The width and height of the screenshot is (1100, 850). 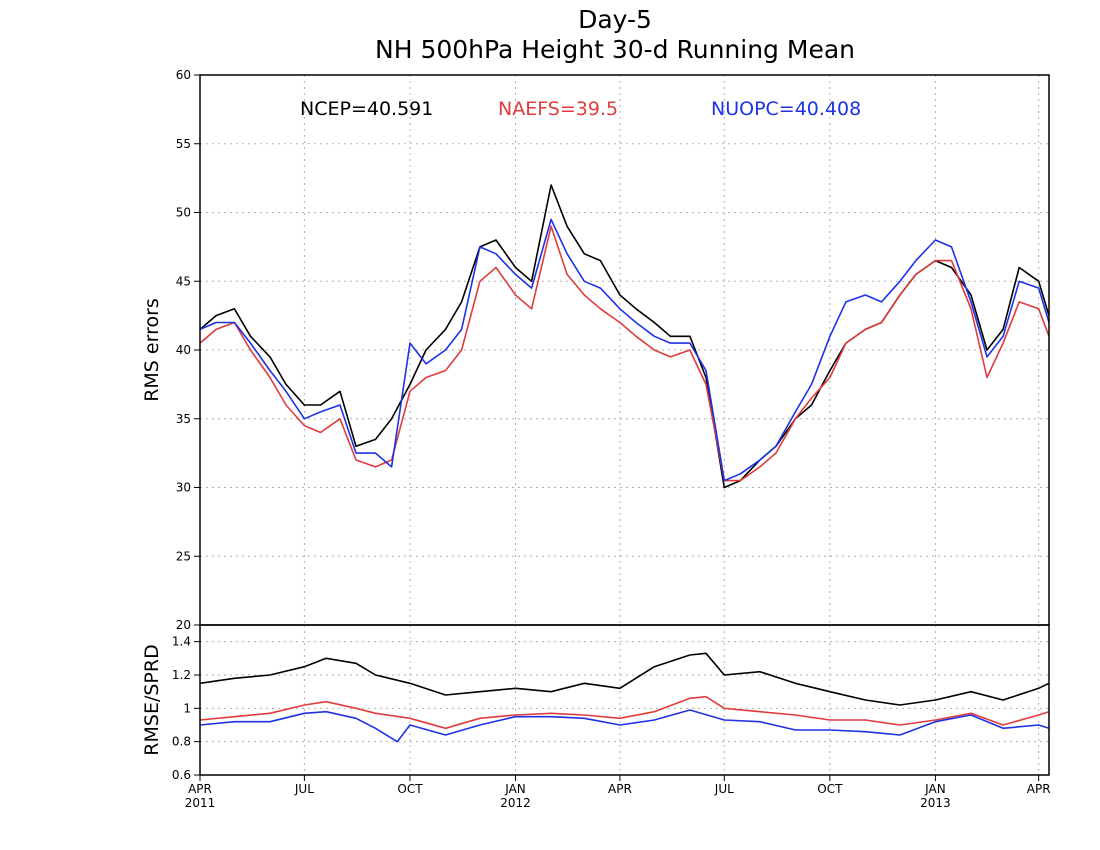 I want to click on bottom-plot-frame, so click(x=624, y=700).